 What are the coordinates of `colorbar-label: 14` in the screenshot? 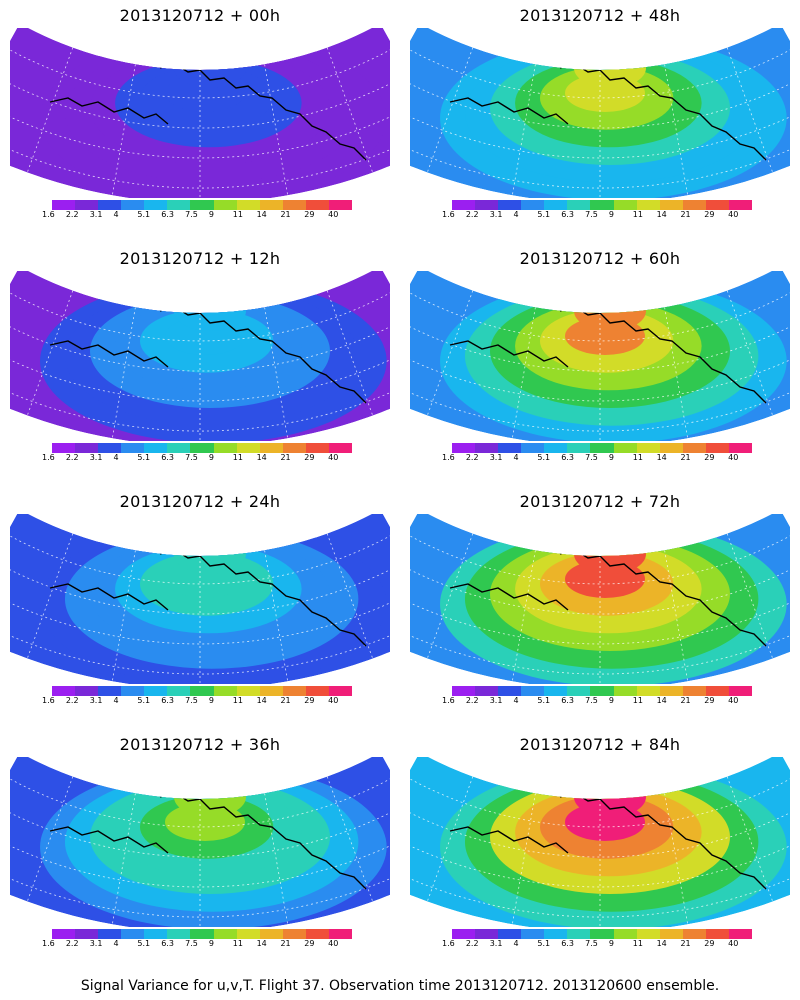 It's located at (261, 700).